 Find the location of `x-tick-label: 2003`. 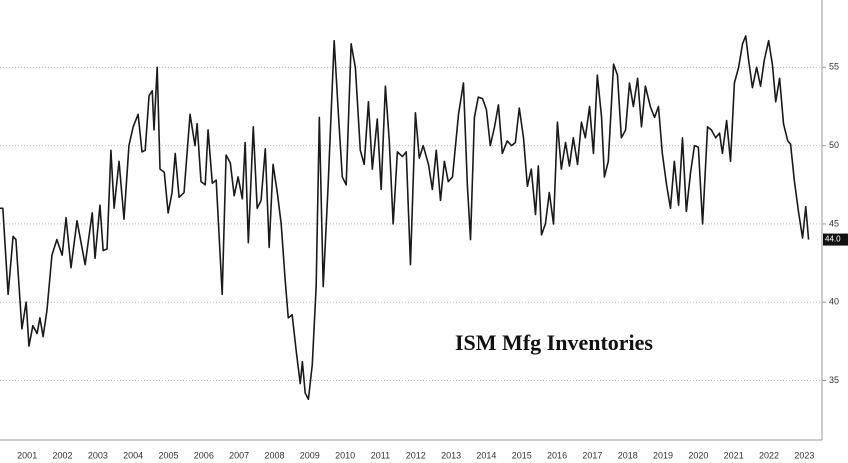

x-tick-label: 2003 is located at coordinates (98, 455).